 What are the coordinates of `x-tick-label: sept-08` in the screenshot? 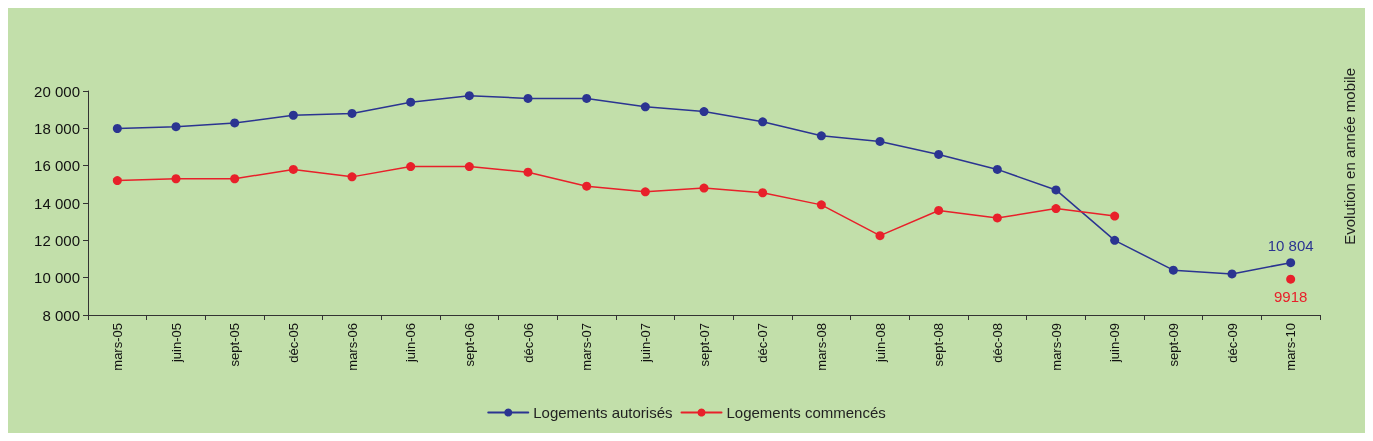 It's located at (939, 345).